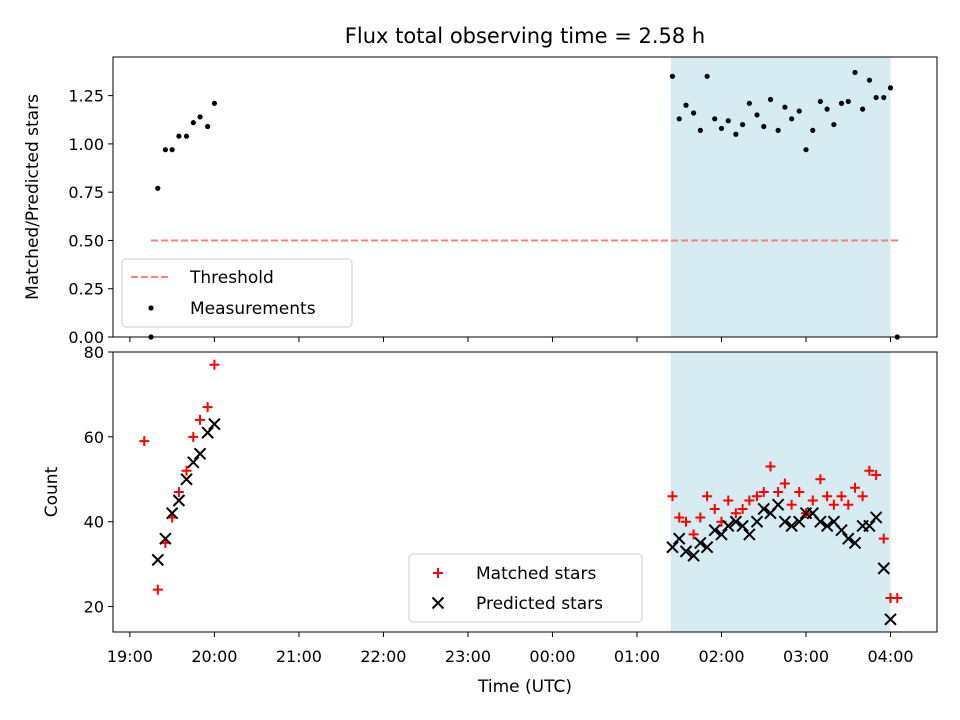  I want to click on legend-predicted-swatch, so click(438, 603).